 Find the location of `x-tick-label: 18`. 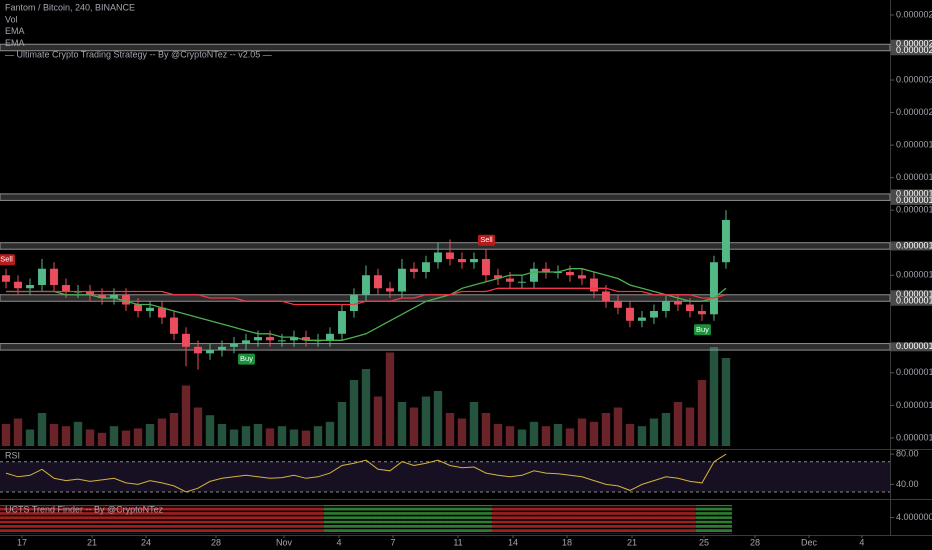

x-tick-label: 18 is located at coordinates (567, 542).